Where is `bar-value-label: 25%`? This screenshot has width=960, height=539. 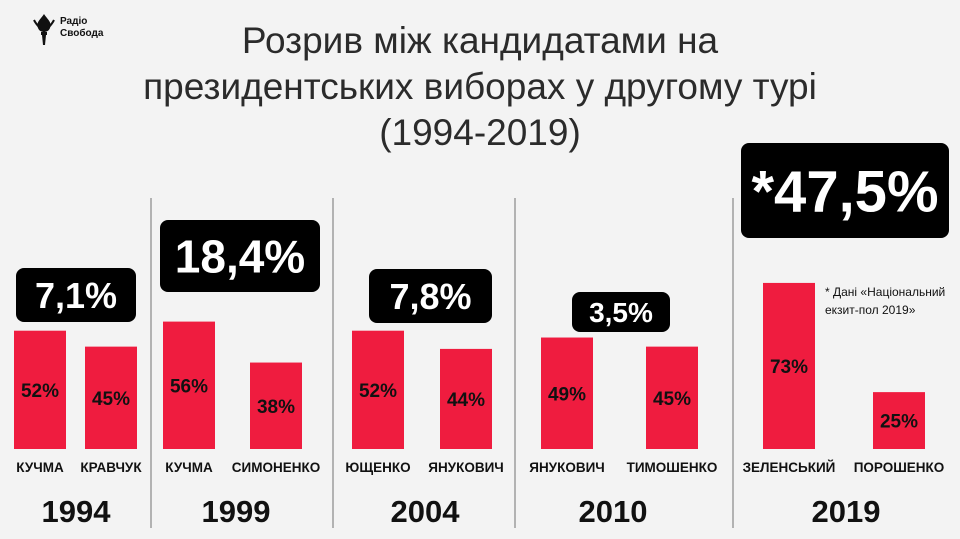
bar-value-label: 25% is located at coordinates (899, 422).